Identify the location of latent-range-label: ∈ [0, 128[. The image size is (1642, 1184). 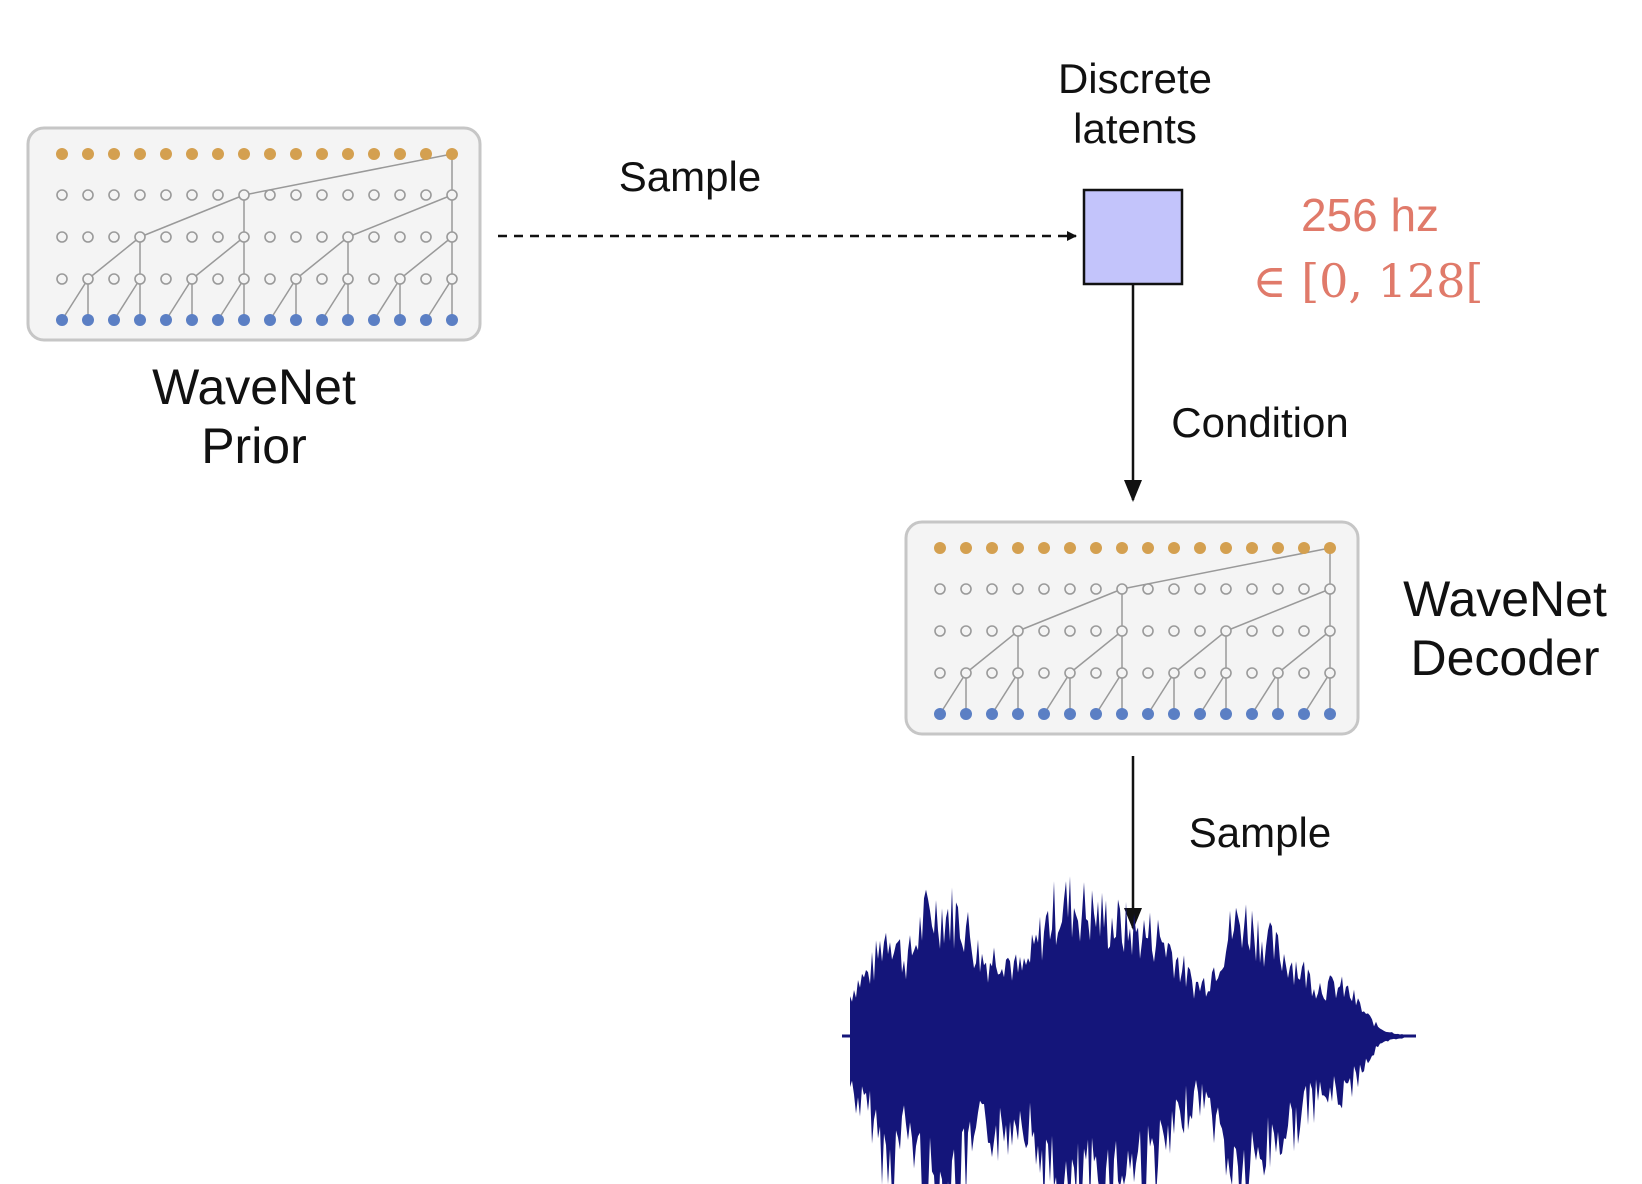
(1368, 281).